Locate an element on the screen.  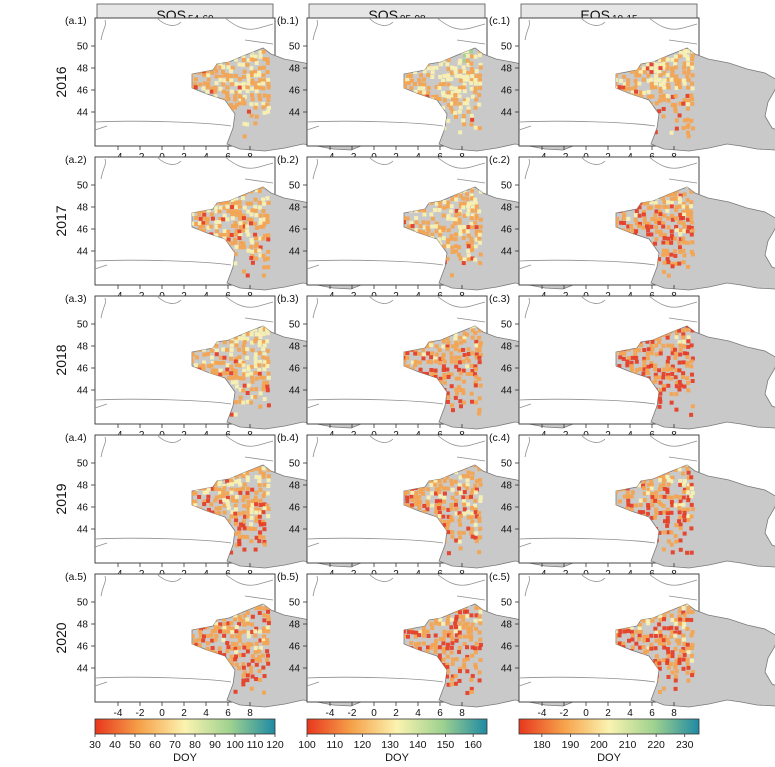
colorbar-tick-label: 220 is located at coordinates (656, 745).